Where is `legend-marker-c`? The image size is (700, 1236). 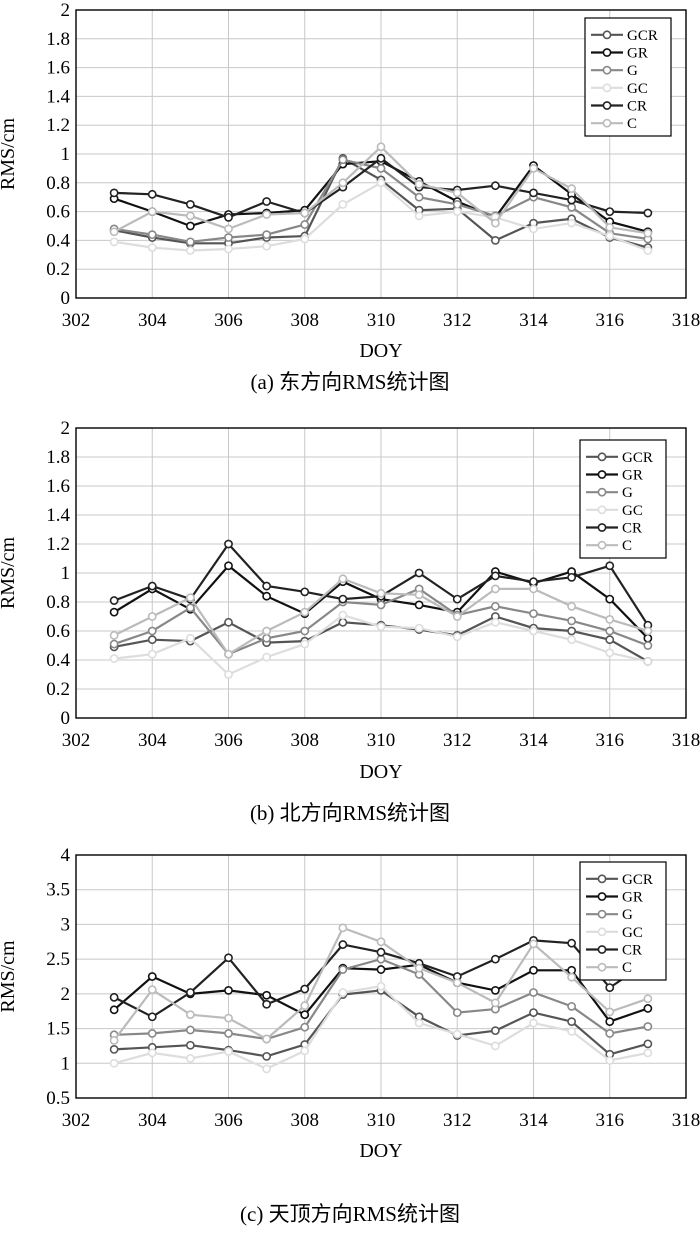 legend-marker-c is located at coordinates (602, 545).